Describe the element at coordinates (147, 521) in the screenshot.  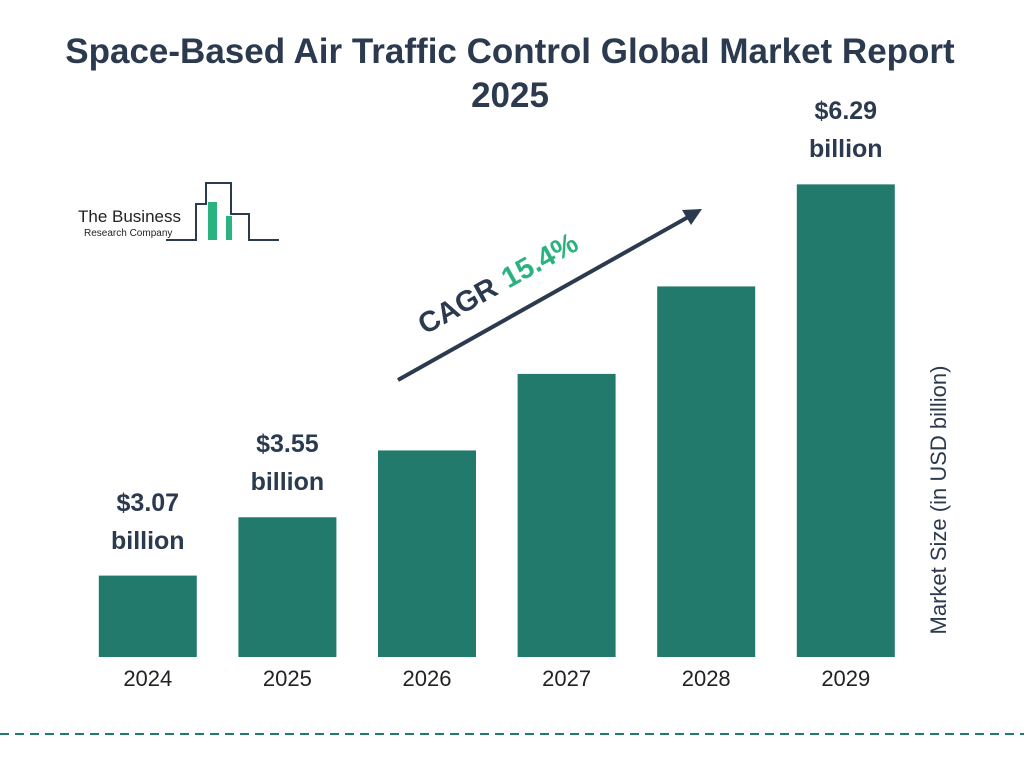
I see `value-label: $3.07 billion` at that location.